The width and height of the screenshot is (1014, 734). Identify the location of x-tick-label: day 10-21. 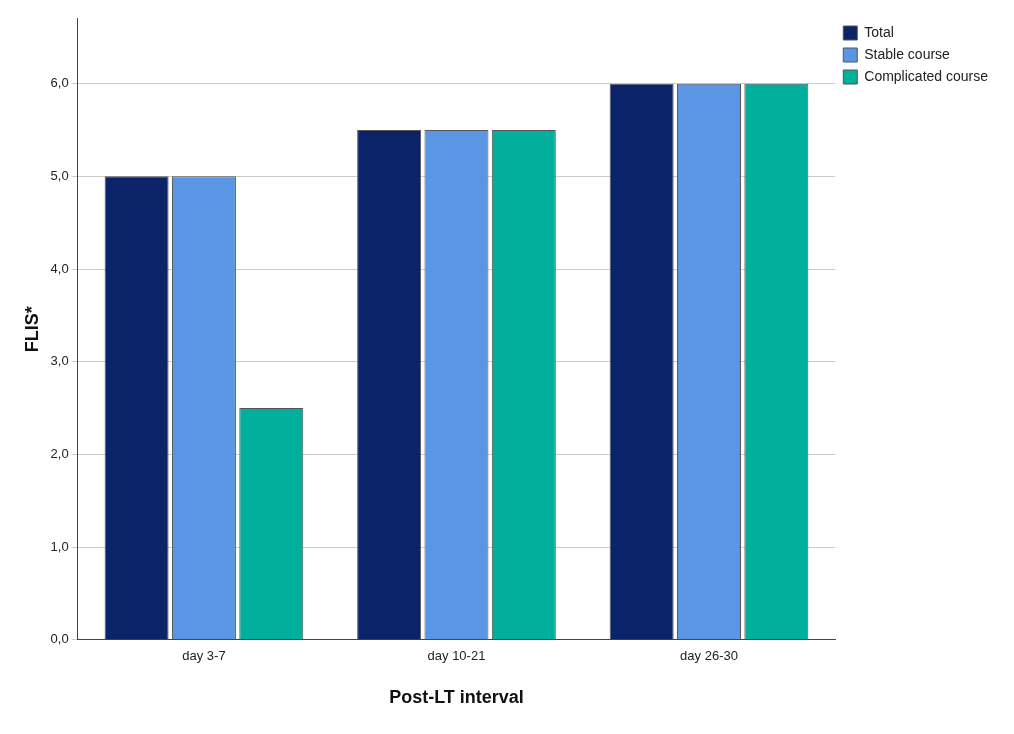
(456, 656).